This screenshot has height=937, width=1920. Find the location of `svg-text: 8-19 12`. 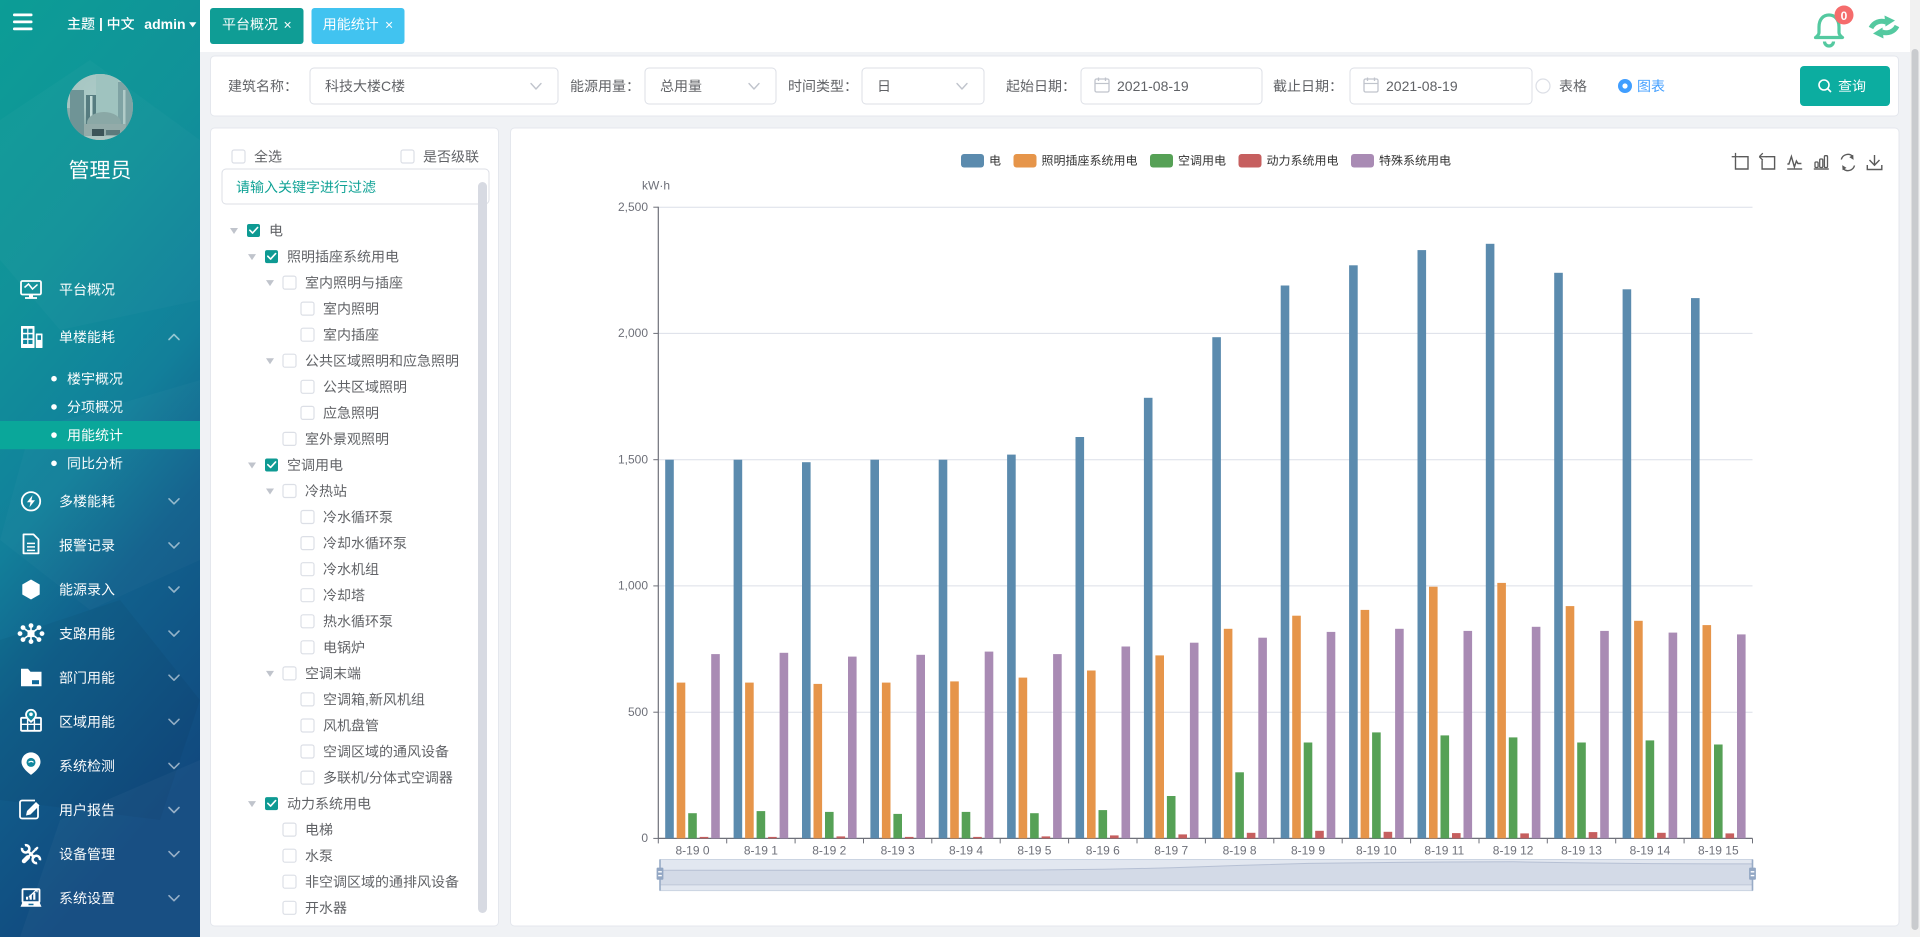

svg-text: 8-19 12 is located at coordinates (1513, 850).